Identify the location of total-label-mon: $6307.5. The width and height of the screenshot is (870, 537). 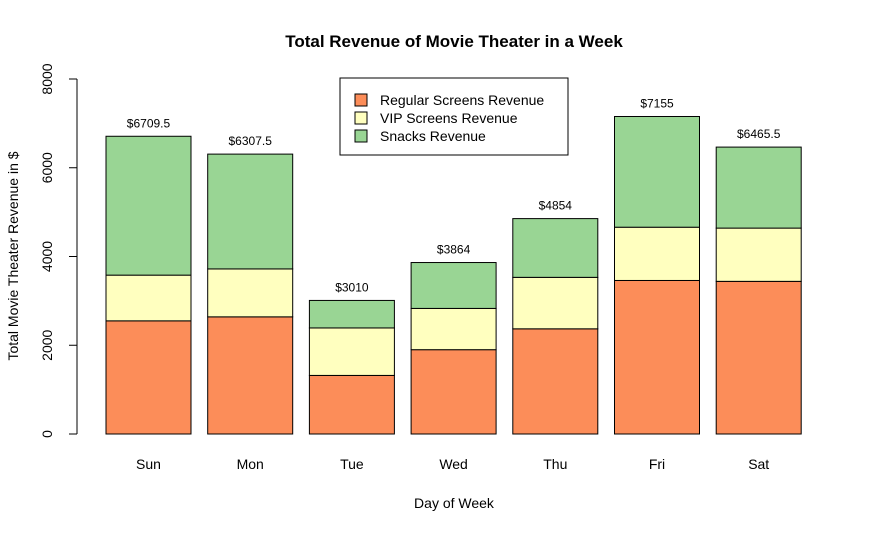
(251, 141).